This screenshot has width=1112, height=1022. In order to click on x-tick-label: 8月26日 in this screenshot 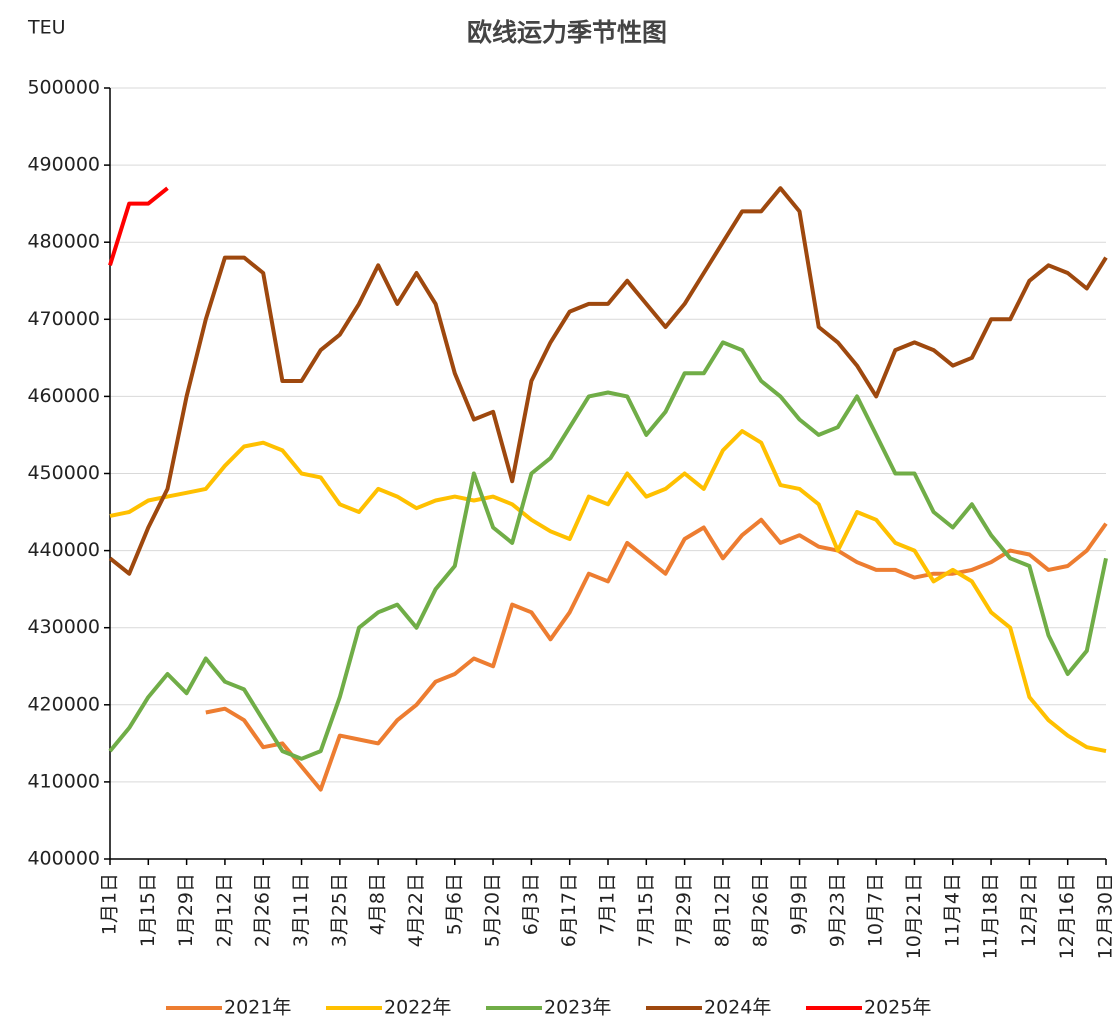, I will do `click(761, 910)`.